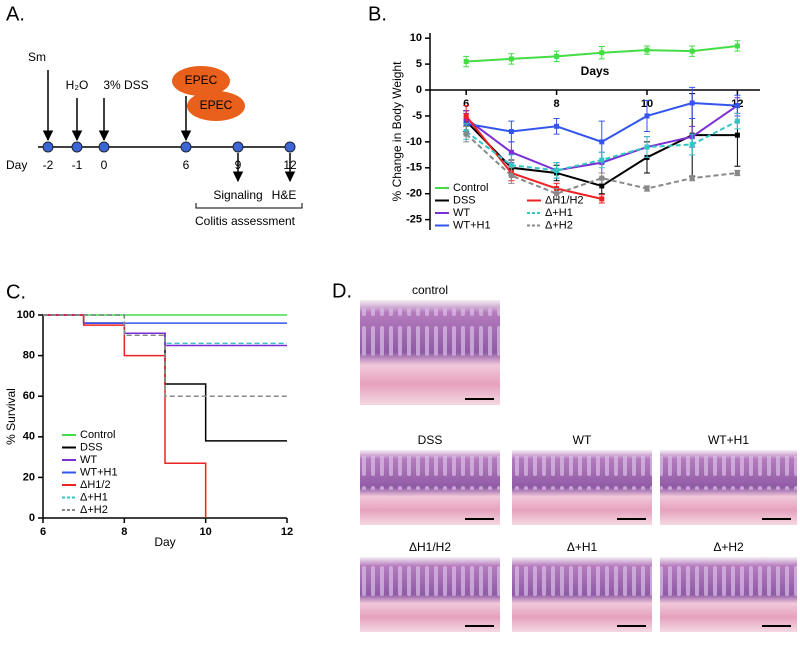  Describe the element at coordinates (125, 85) in the screenshot. I see `treatment: 3% DSS` at that location.